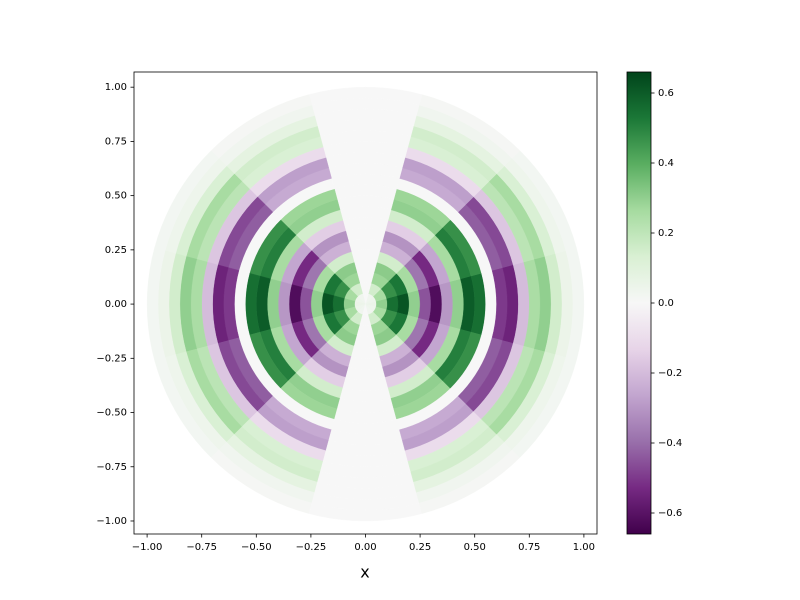  I want to click on colorbar-tick-label: 0.4, so click(666, 163).